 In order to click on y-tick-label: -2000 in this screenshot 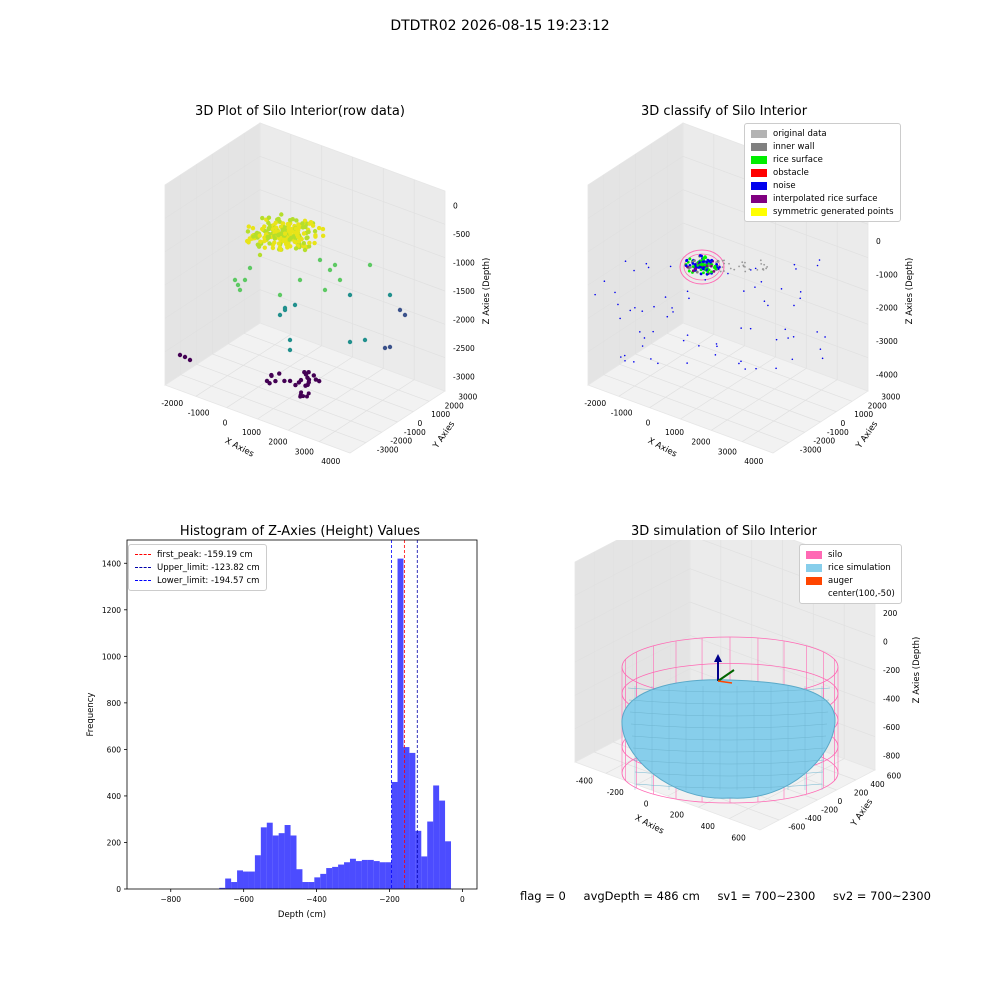, I will do `click(401, 441)`.